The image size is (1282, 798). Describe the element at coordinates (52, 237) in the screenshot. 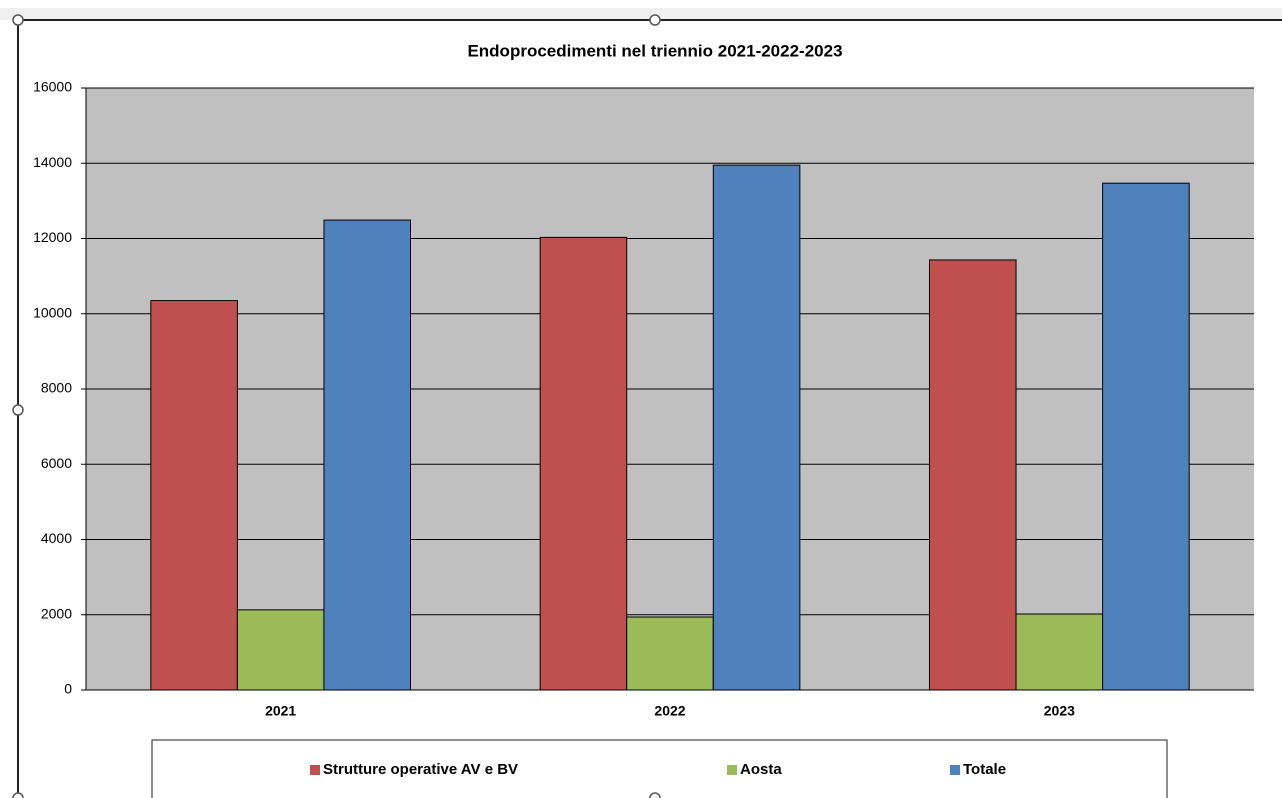

I see `y-tick-label: 12000` at that location.